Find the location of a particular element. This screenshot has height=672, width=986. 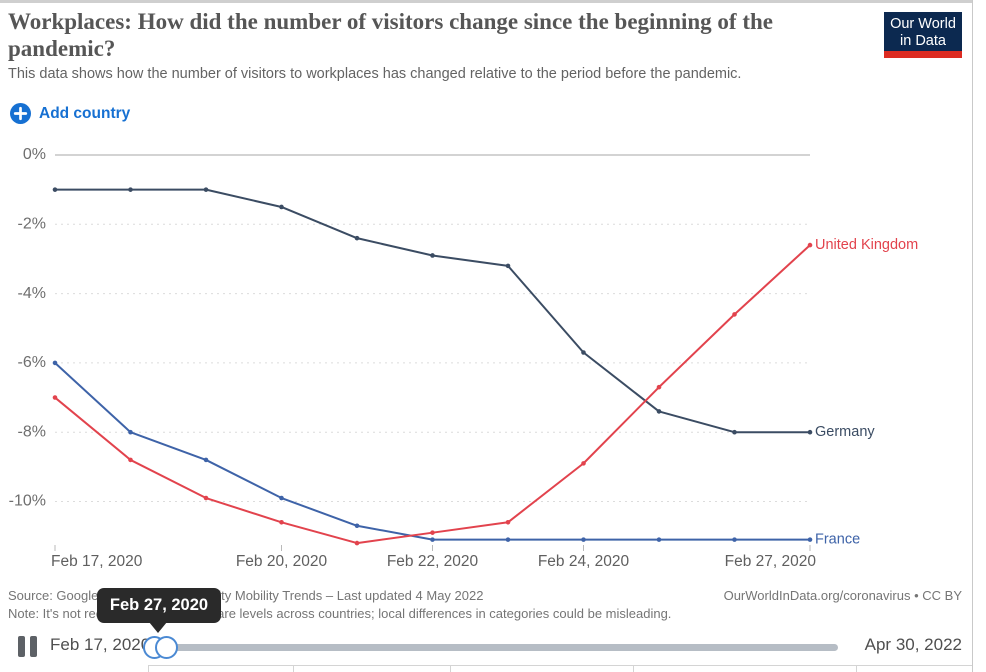

y-axis-tick-label: -2% is located at coordinates (32, 224).